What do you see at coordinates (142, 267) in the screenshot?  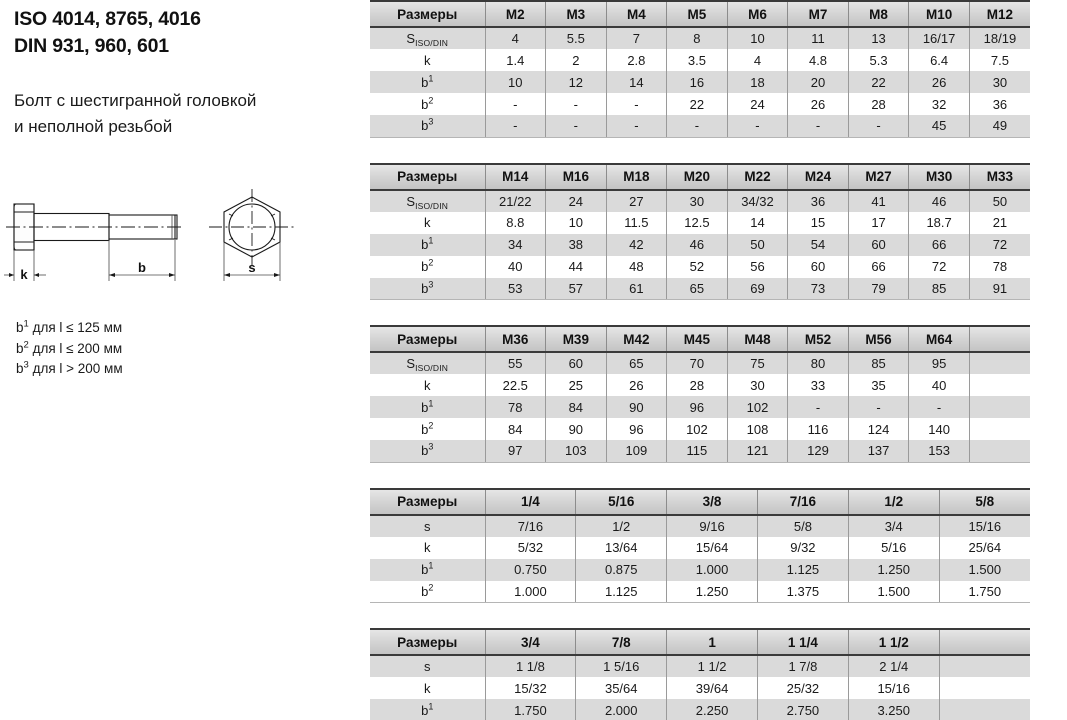 I see `dimension-label-b: b` at bounding box center [142, 267].